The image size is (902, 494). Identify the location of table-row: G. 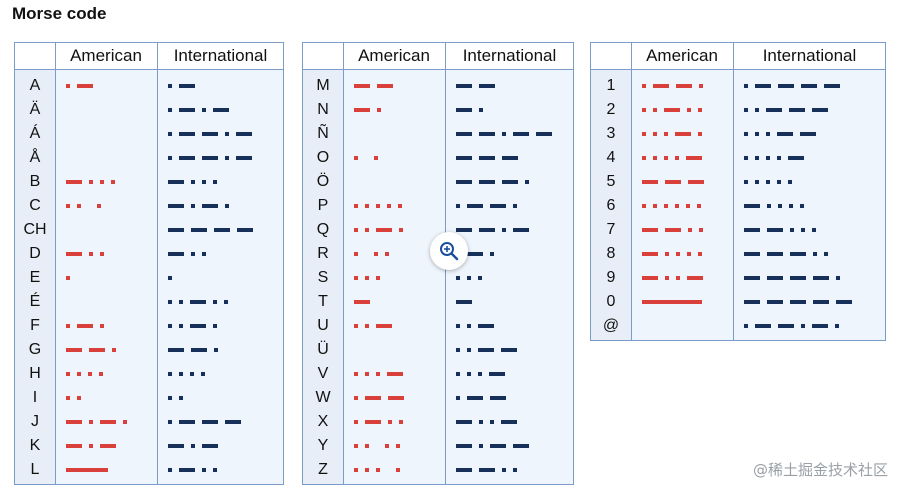
(149, 350).